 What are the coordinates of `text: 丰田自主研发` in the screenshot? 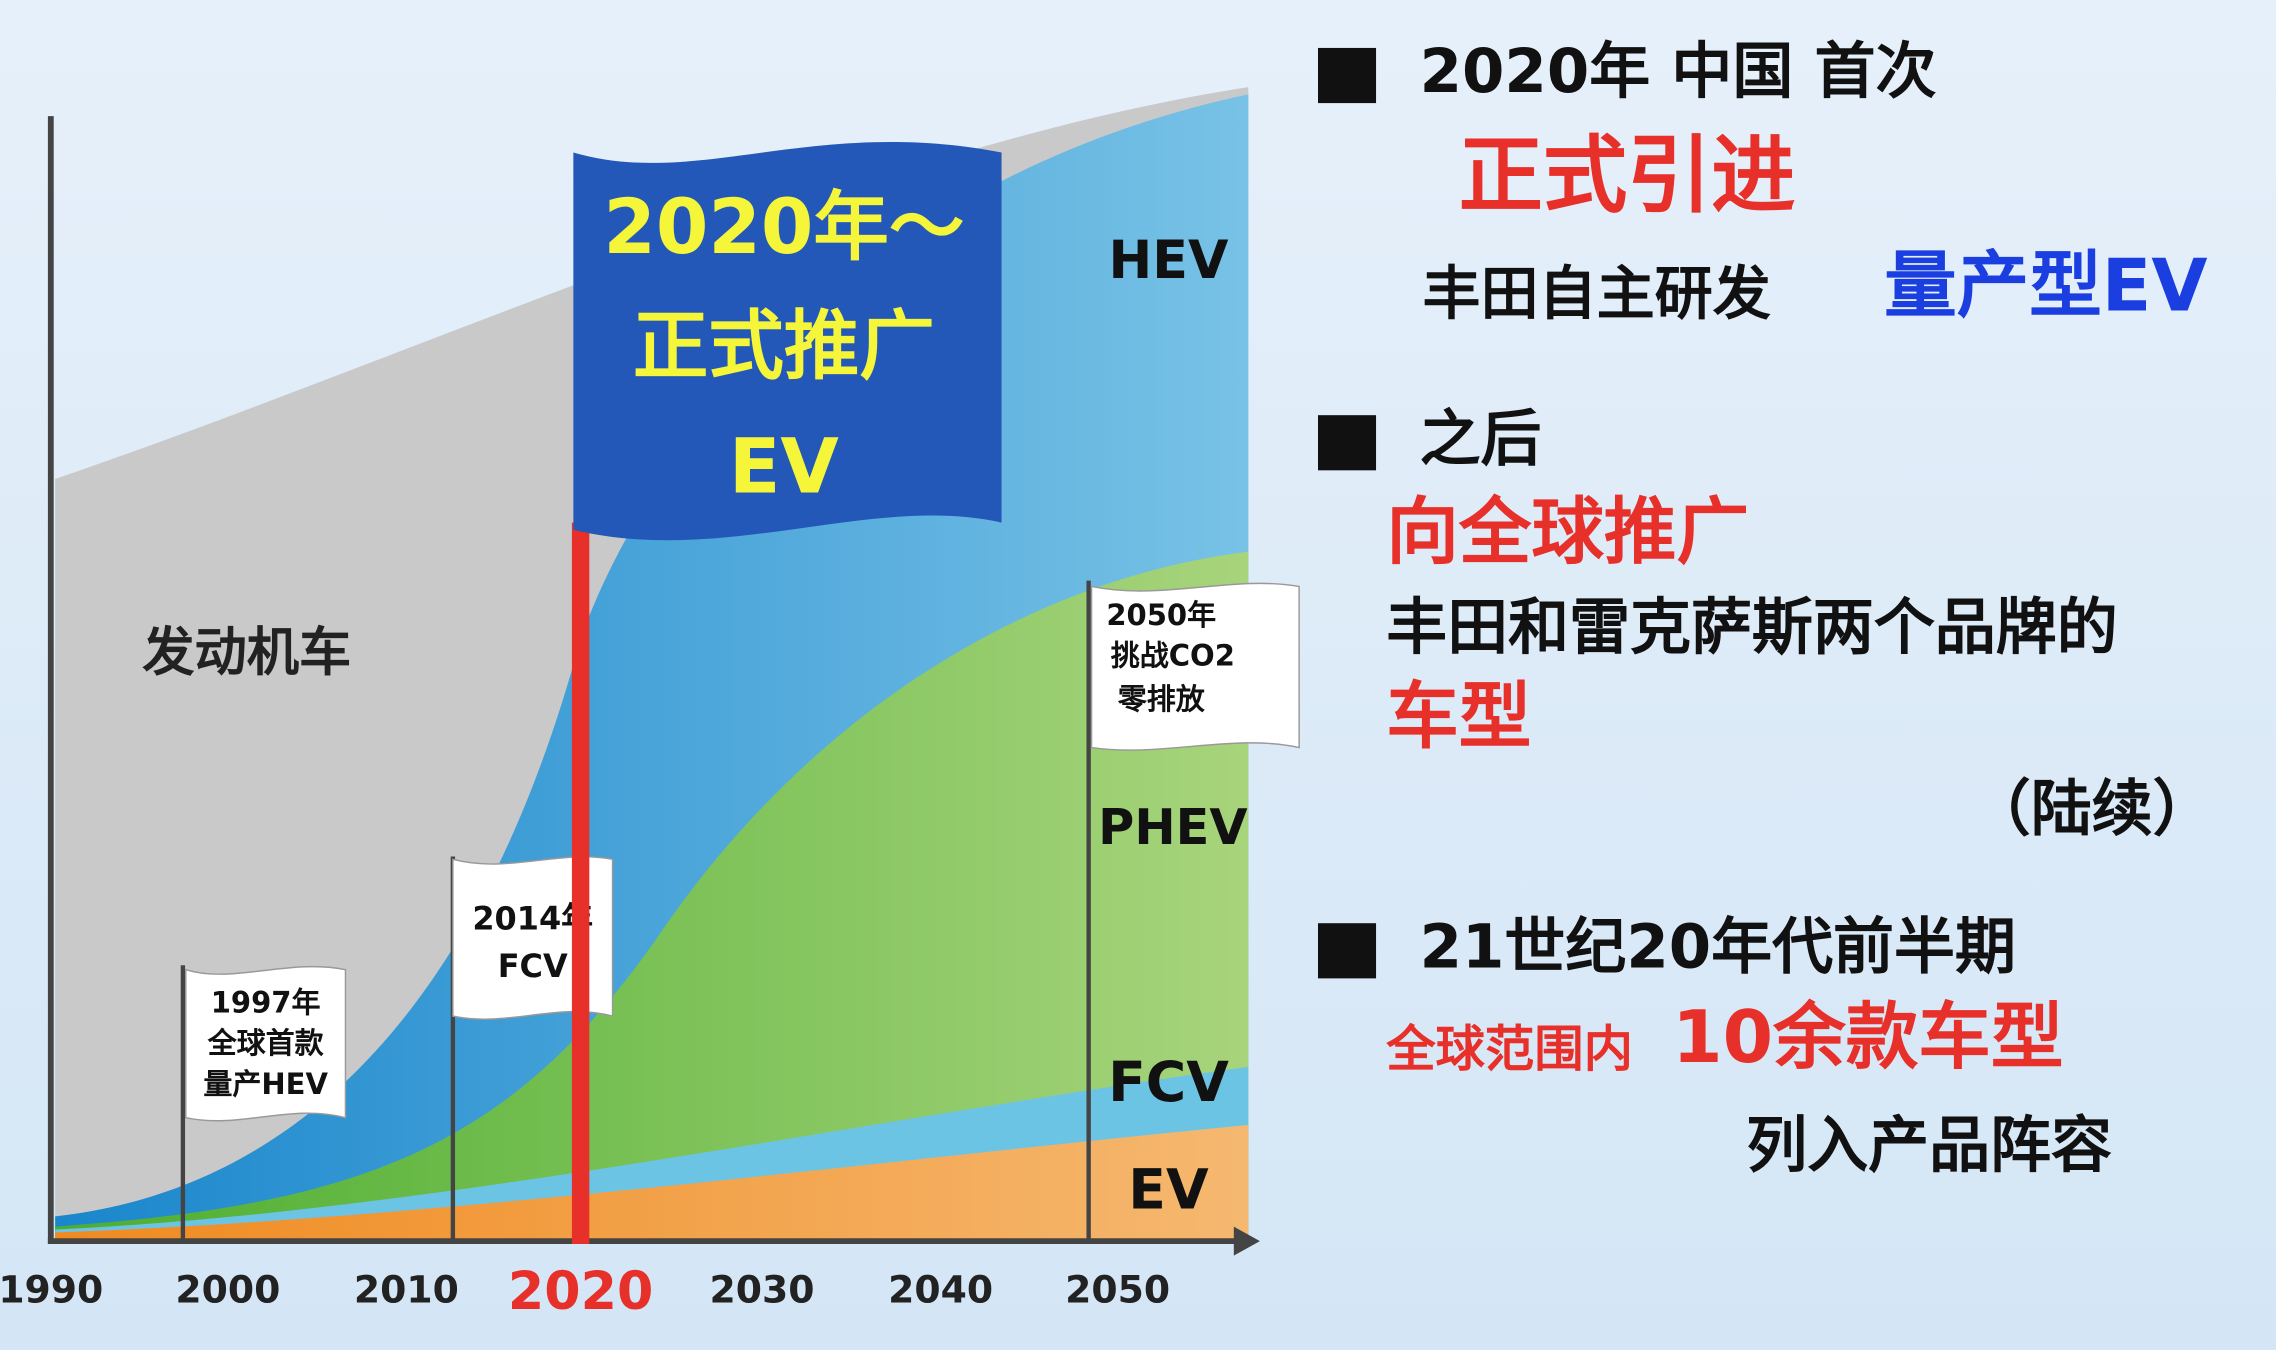 It's located at (1597, 294).